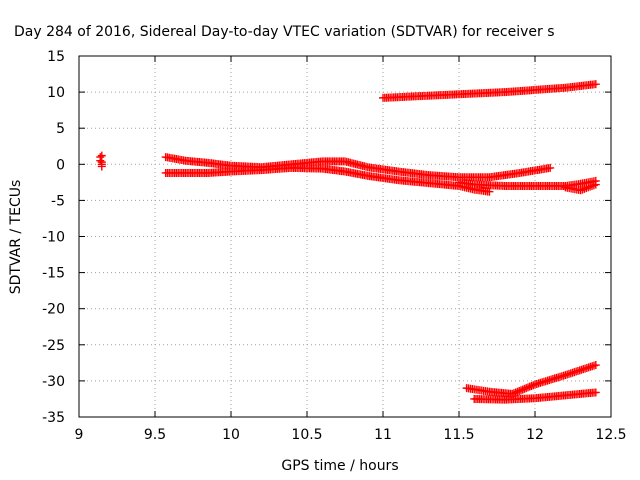  What do you see at coordinates (53, 418) in the screenshot?
I see `y-tick-label: -35` at bounding box center [53, 418].